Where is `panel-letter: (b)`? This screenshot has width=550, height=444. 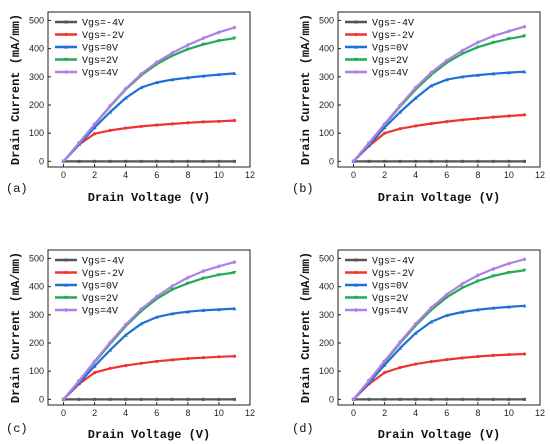
panel-letter: (b) is located at coordinates (303, 189).